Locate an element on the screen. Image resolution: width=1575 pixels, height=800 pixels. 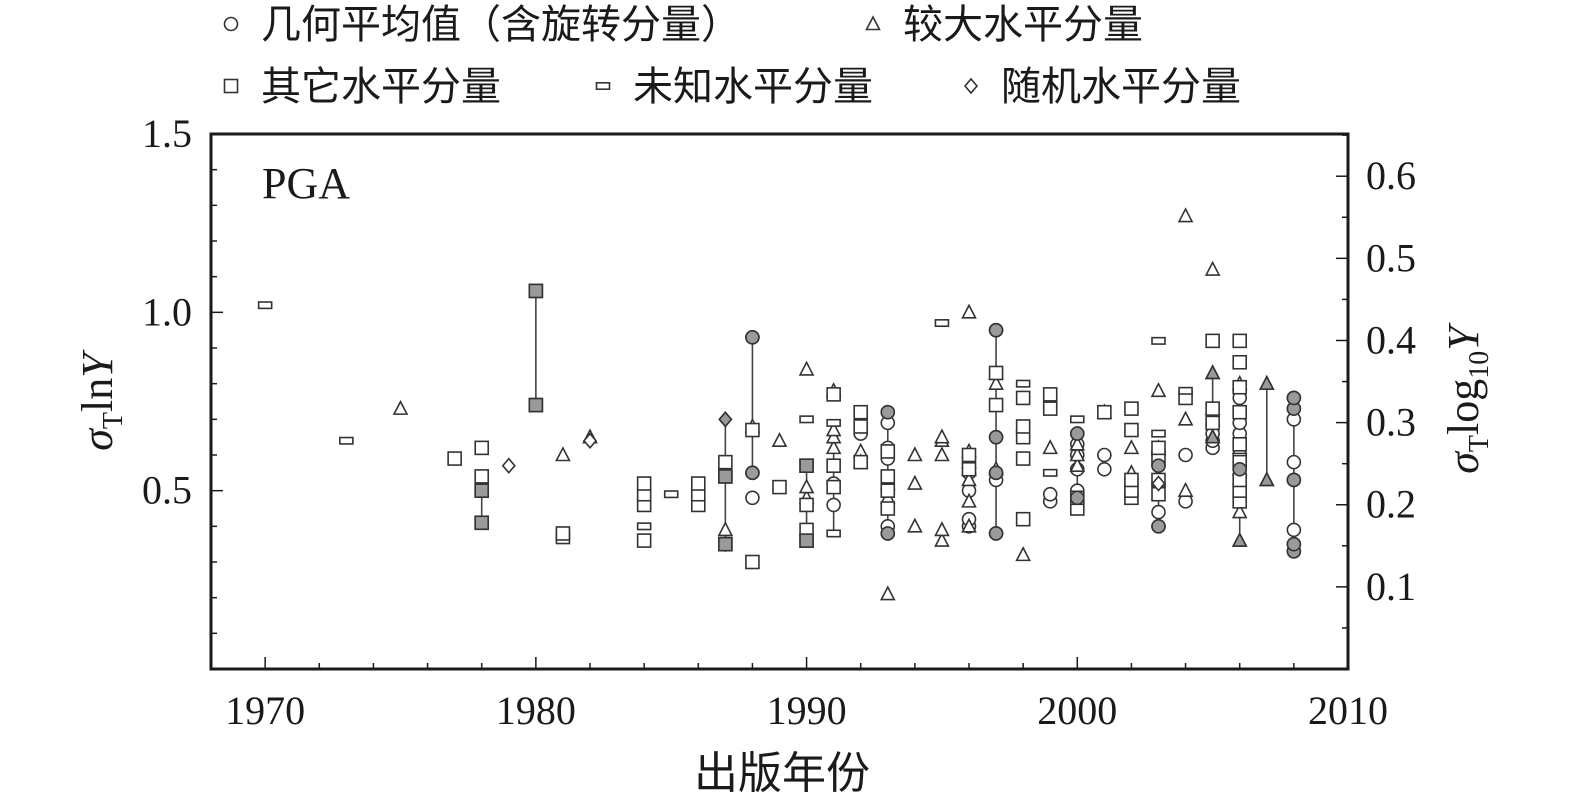
legend-label: 随机水平分量 is located at coordinates (1121, 87).